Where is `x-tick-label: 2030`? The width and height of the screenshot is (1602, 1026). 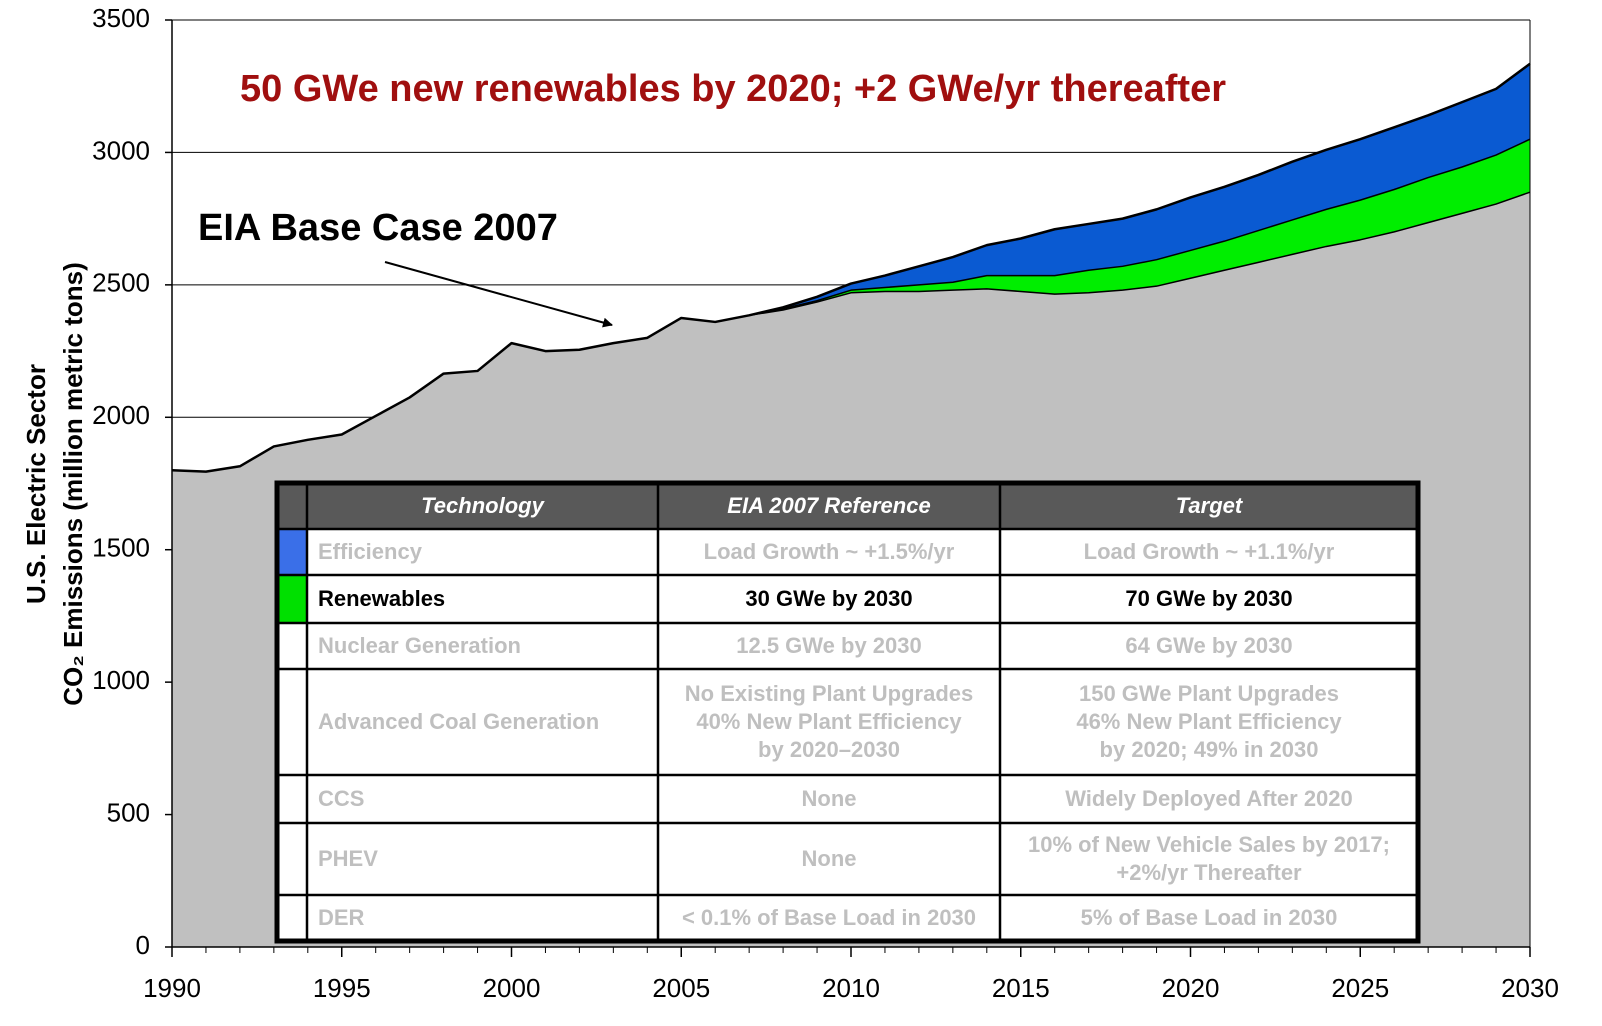 x-tick-label: 2030 is located at coordinates (1530, 988).